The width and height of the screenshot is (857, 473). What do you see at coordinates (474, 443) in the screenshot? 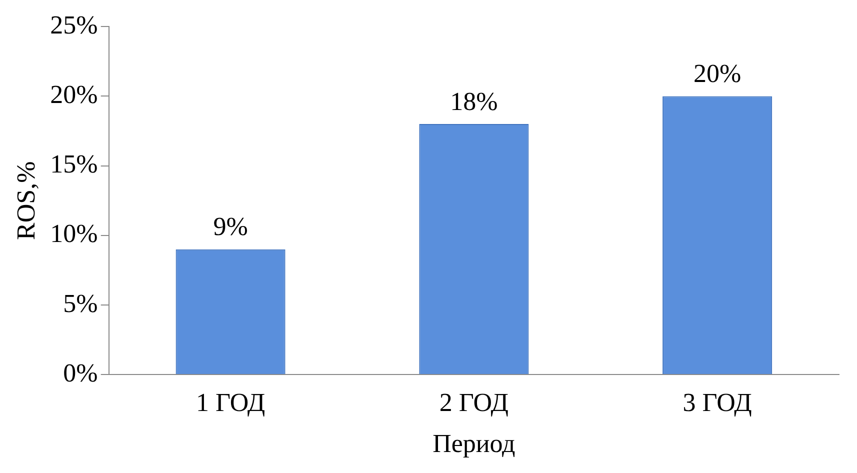
I see `x-axis-title: Период` at bounding box center [474, 443].